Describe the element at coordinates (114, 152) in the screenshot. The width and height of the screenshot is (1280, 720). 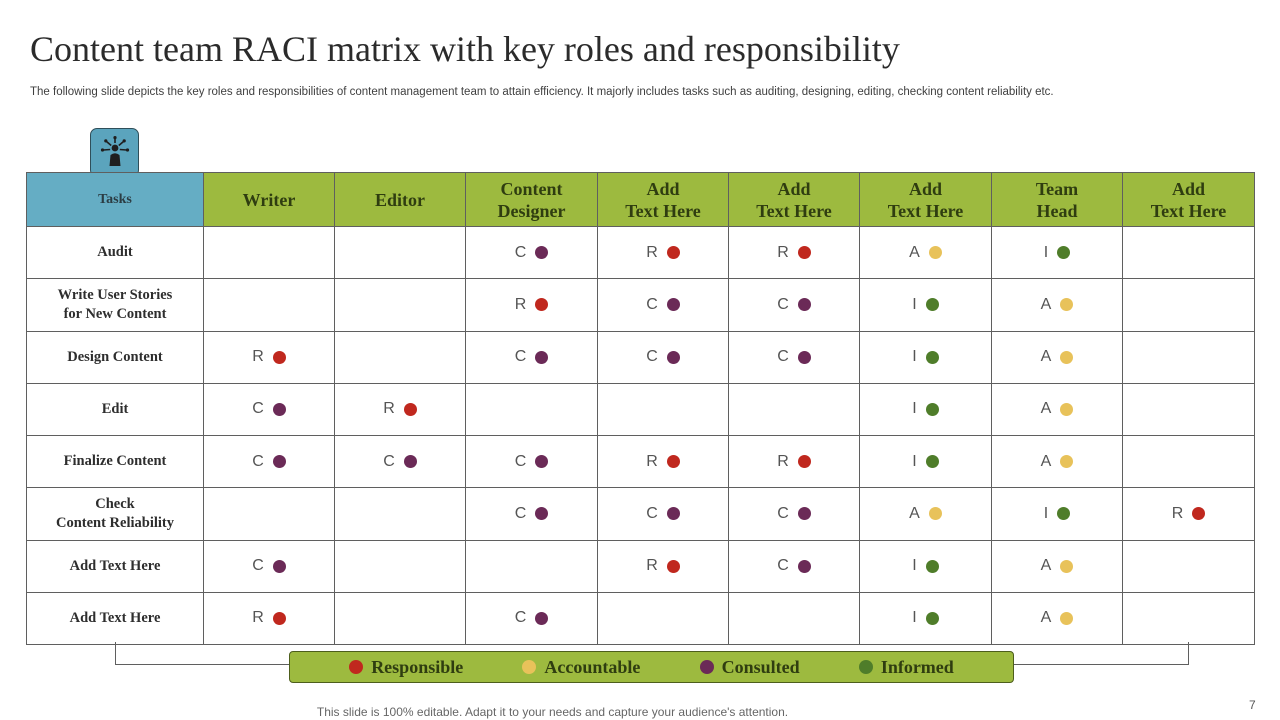
I see `people-network-icon` at that location.